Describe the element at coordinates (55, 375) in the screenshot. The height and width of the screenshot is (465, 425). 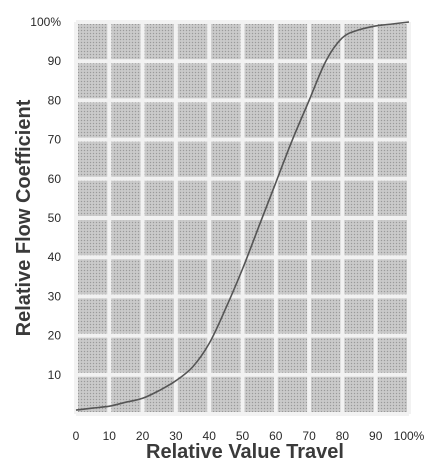
I see `y-tick-label: 10` at that location.